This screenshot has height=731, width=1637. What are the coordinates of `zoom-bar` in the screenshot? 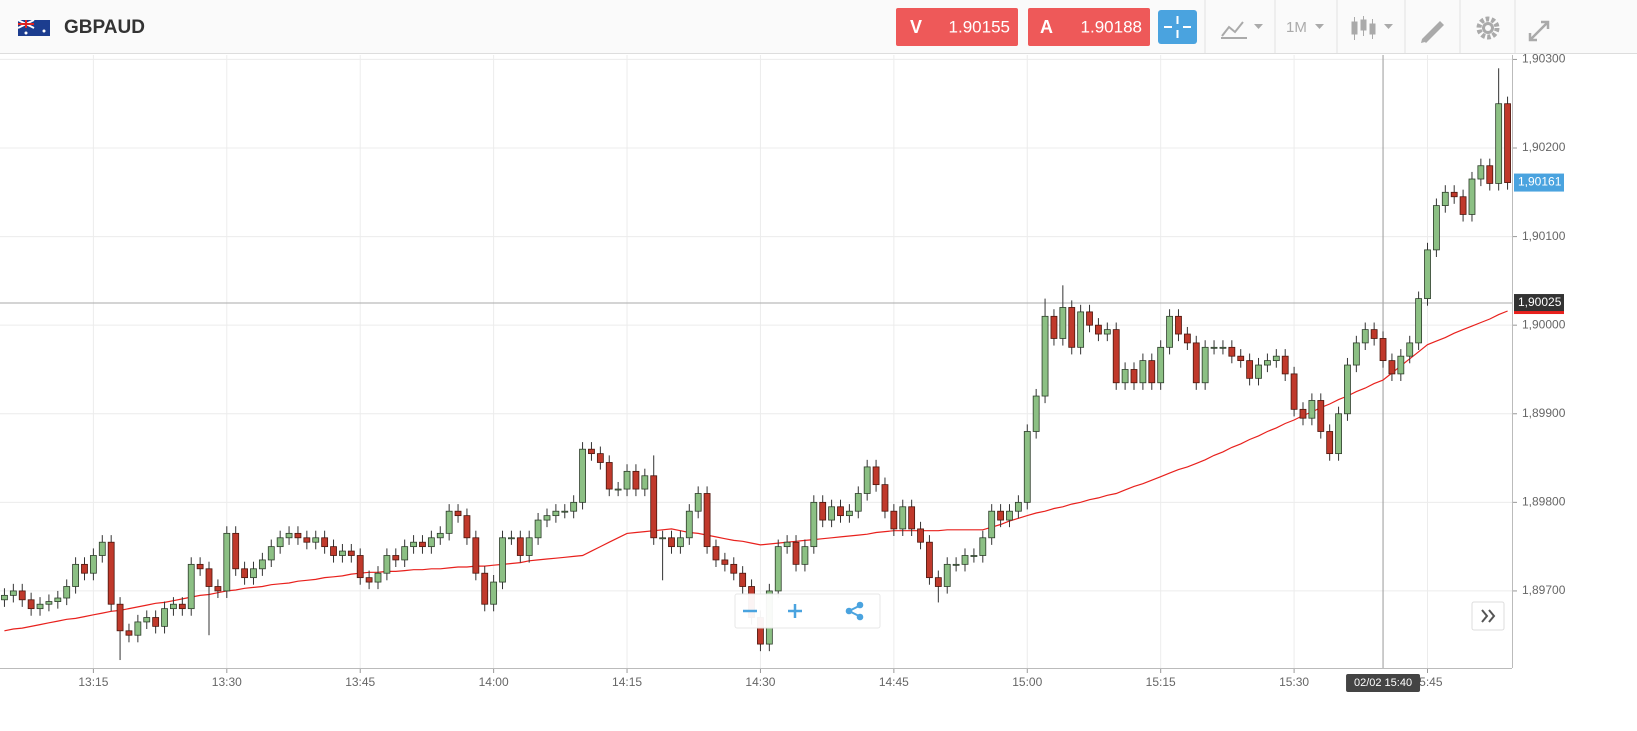 It's located at (807, 611).